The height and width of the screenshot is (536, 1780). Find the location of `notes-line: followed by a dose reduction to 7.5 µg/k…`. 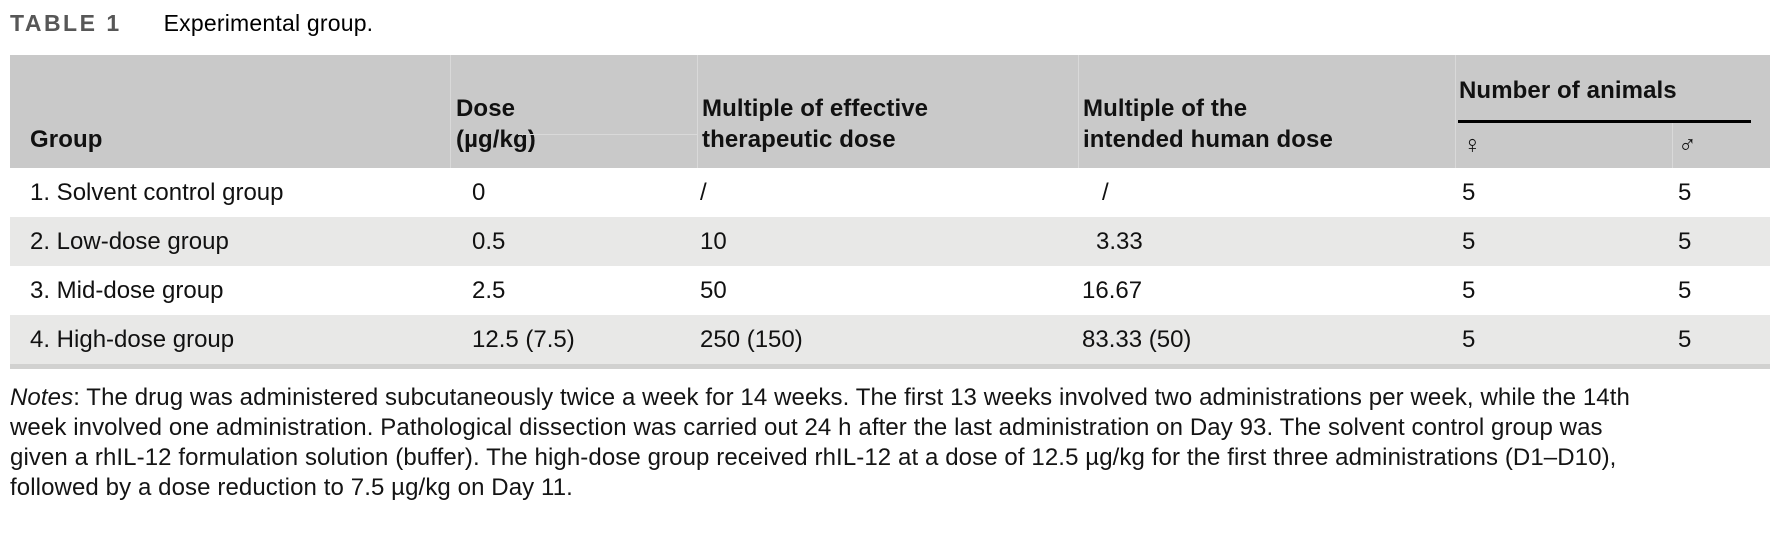

notes-line: followed by a dose reduction to 7.5 µg/k… is located at coordinates (291, 487).